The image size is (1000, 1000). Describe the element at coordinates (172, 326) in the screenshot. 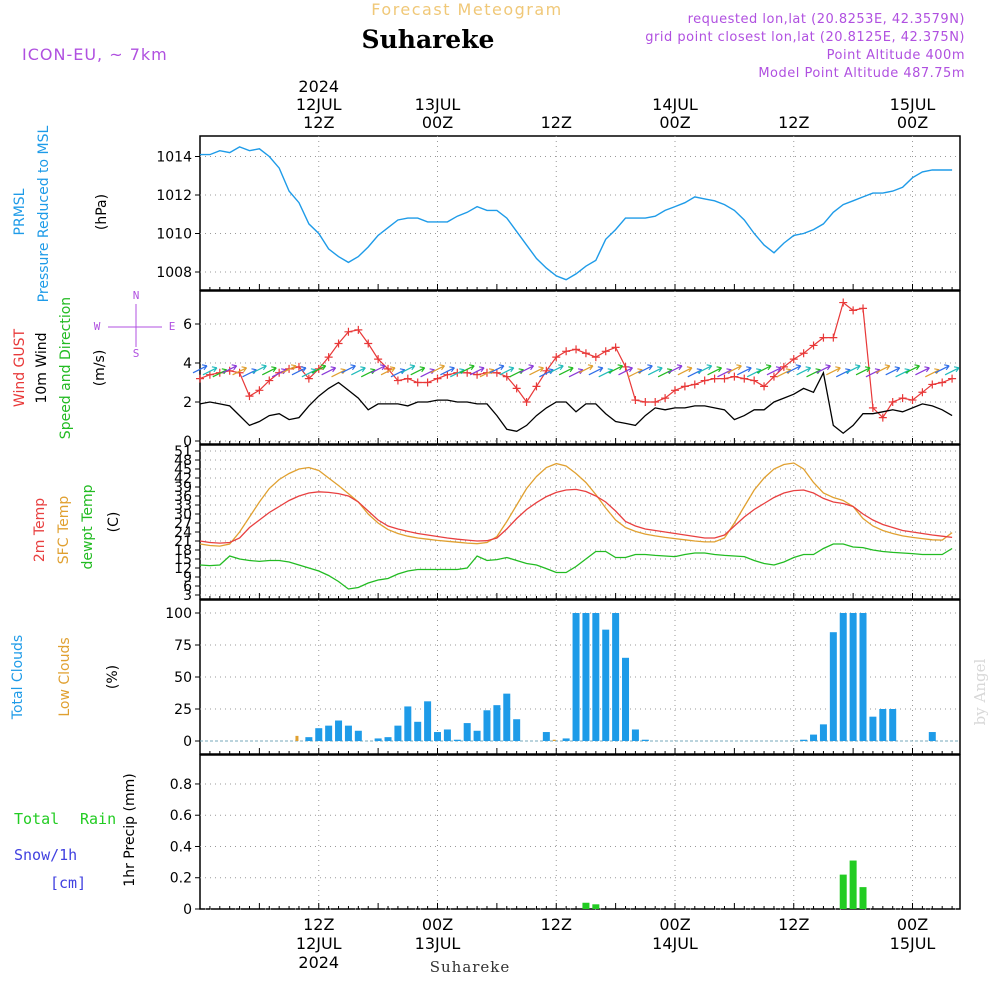

I see `compass-e: E` at that location.